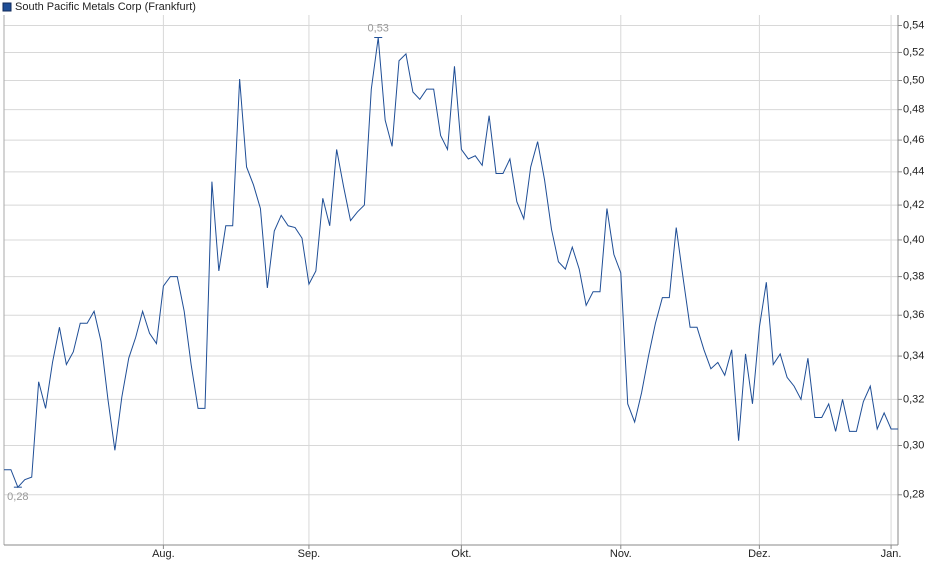 The width and height of the screenshot is (940, 579). What do you see at coordinates (461, 554) in the screenshot?
I see `x-tick-label: Okt.` at bounding box center [461, 554].